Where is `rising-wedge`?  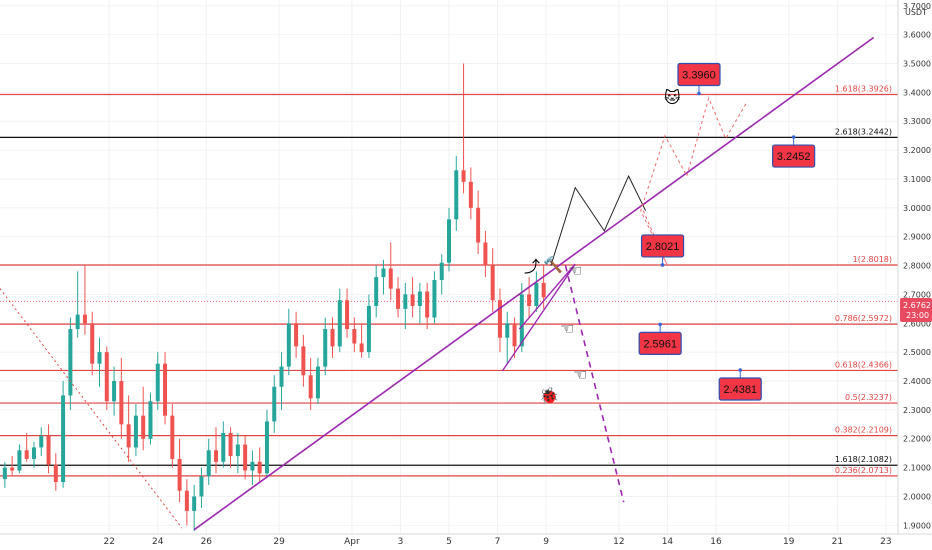 rising-wedge is located at coordinates (538, 317).